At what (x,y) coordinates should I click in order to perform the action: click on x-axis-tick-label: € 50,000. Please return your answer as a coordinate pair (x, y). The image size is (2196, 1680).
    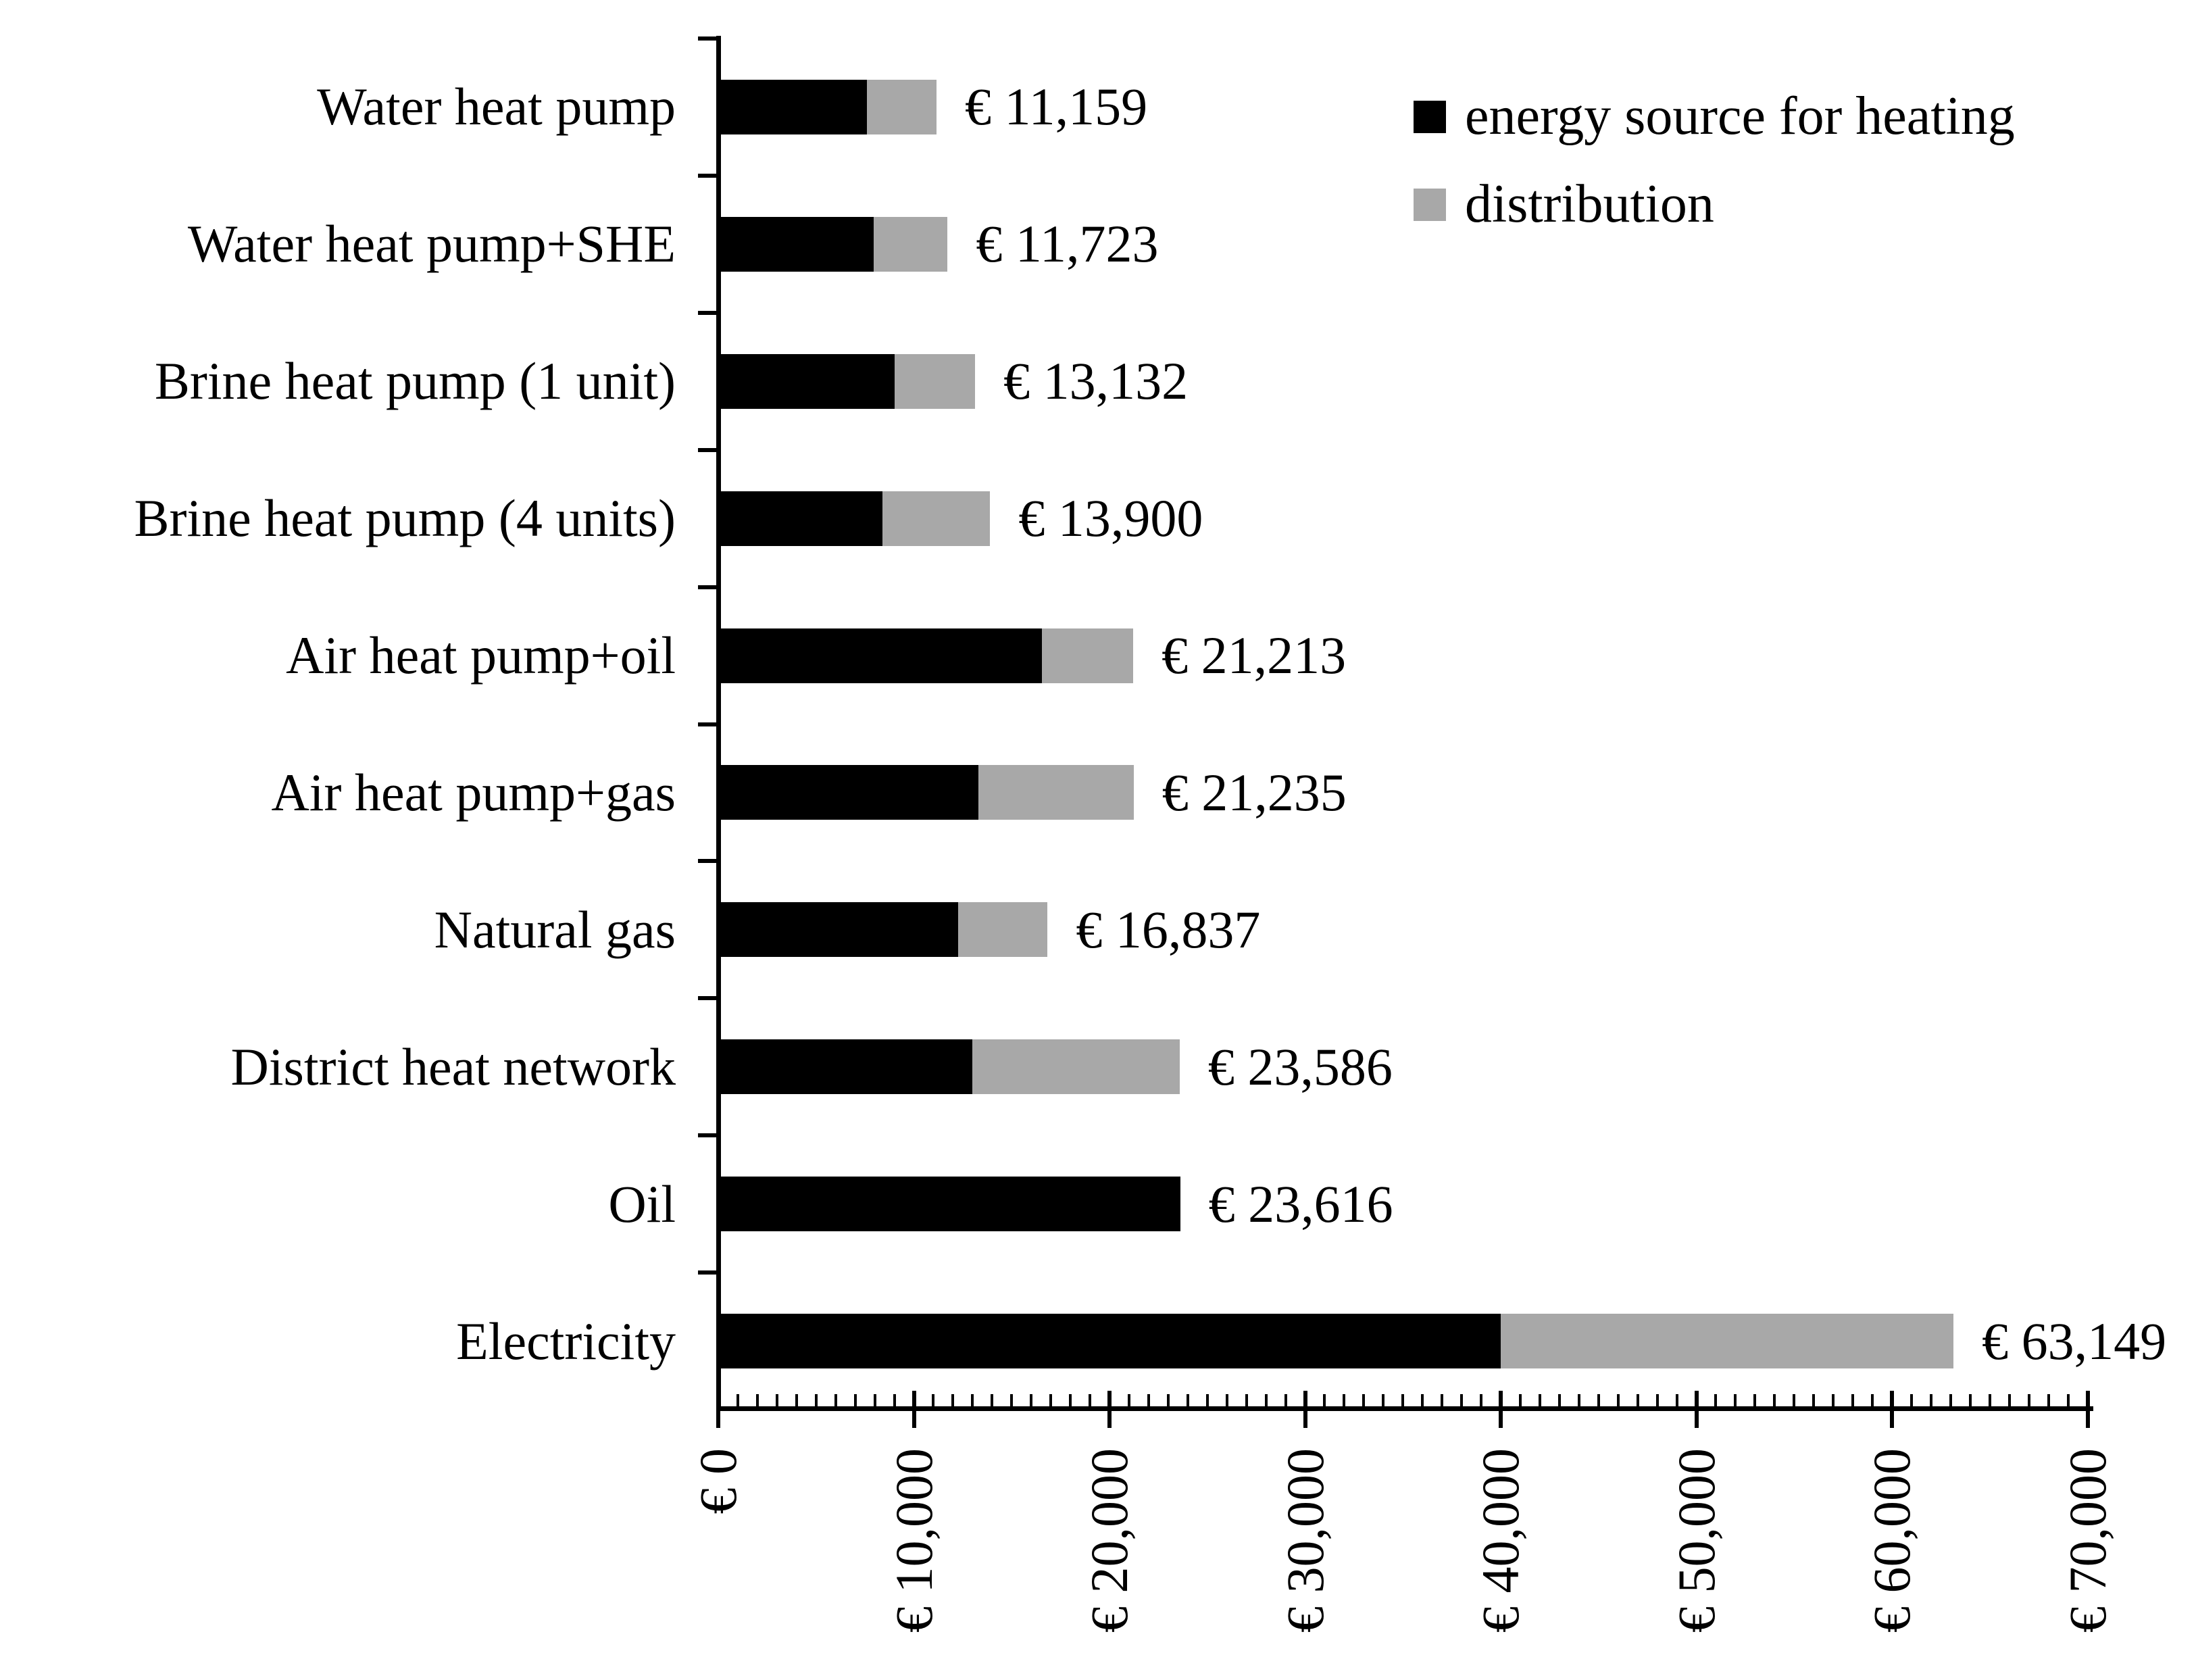
    Looking at the image, I should click on (1696, 1541).